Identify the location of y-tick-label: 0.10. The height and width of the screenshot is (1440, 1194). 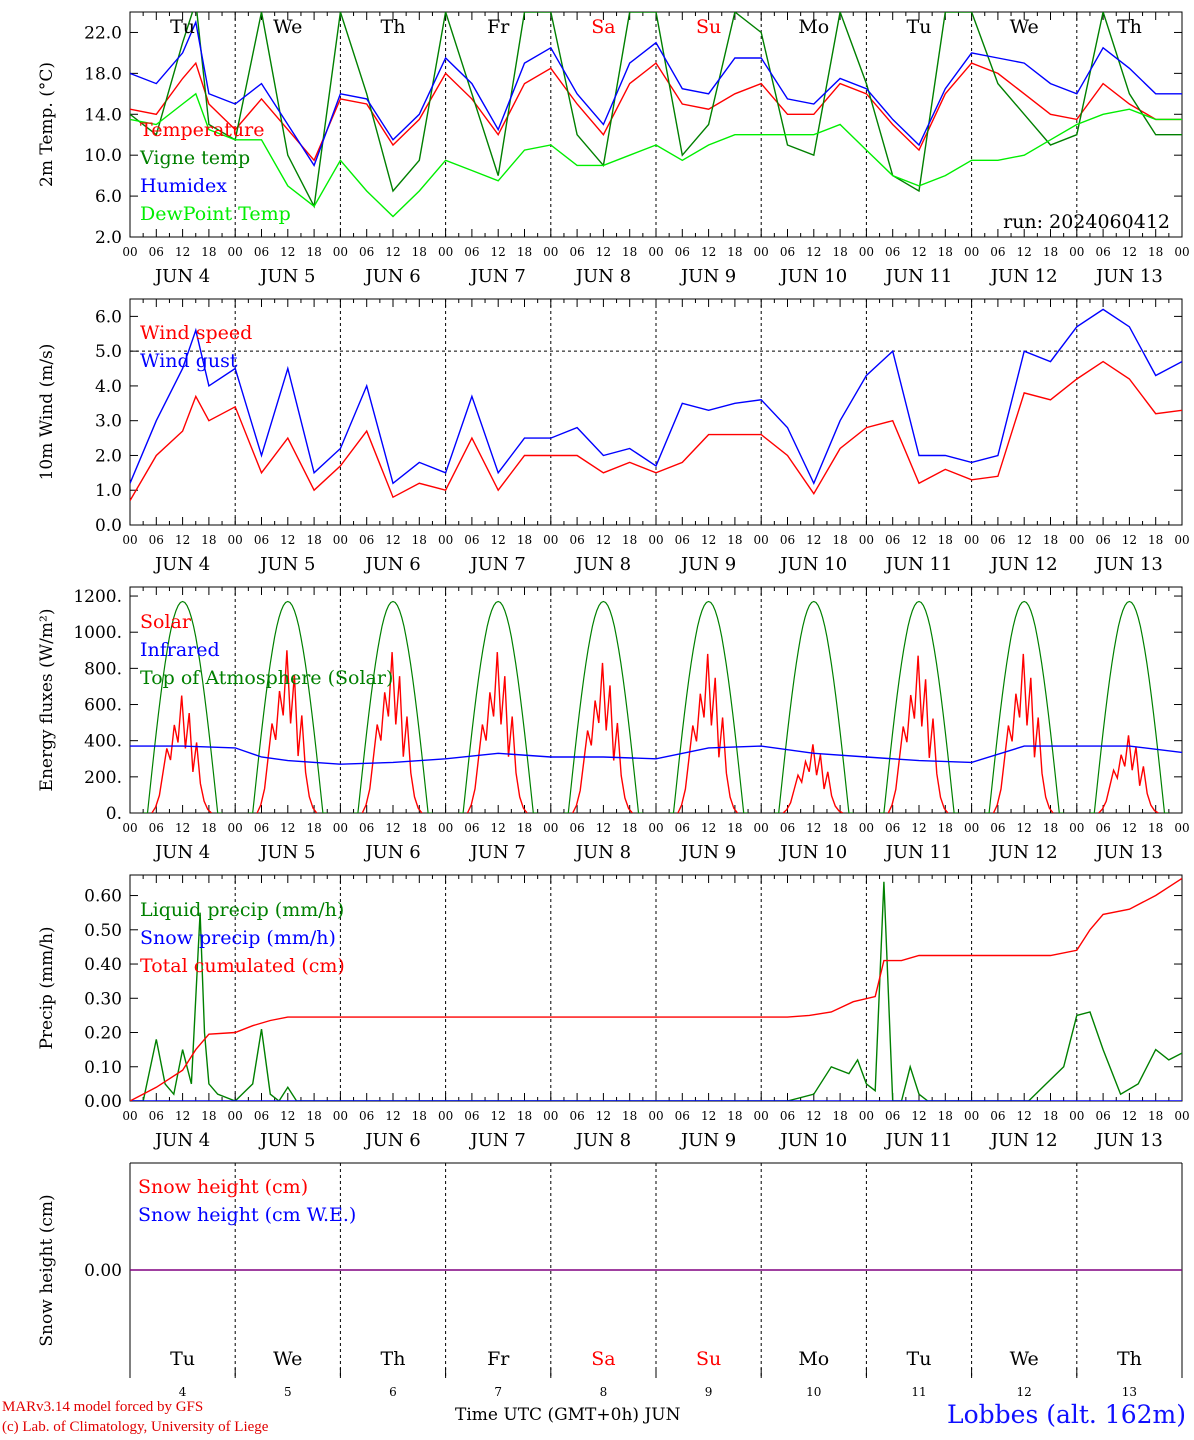
(103, 1068).